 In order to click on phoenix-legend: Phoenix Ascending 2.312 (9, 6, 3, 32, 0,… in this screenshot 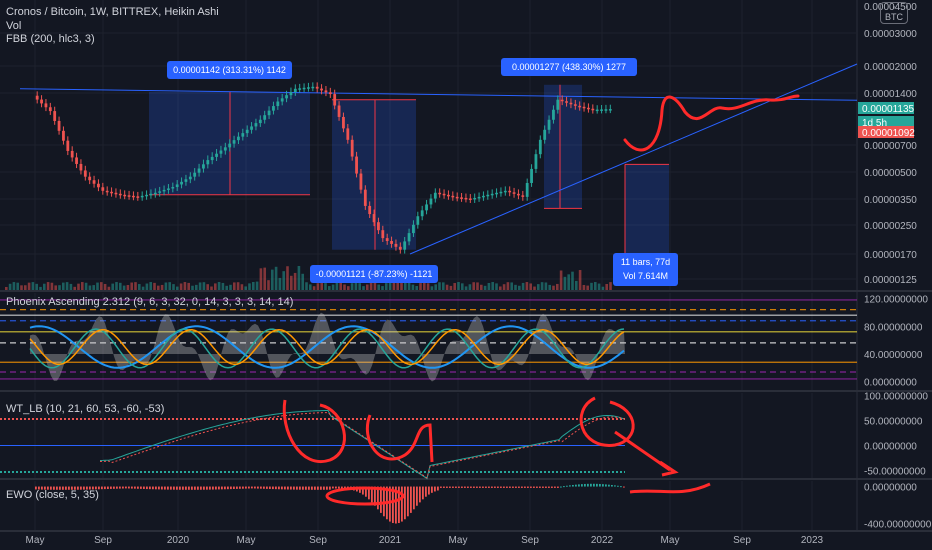, I will do `click(150, 302)`.